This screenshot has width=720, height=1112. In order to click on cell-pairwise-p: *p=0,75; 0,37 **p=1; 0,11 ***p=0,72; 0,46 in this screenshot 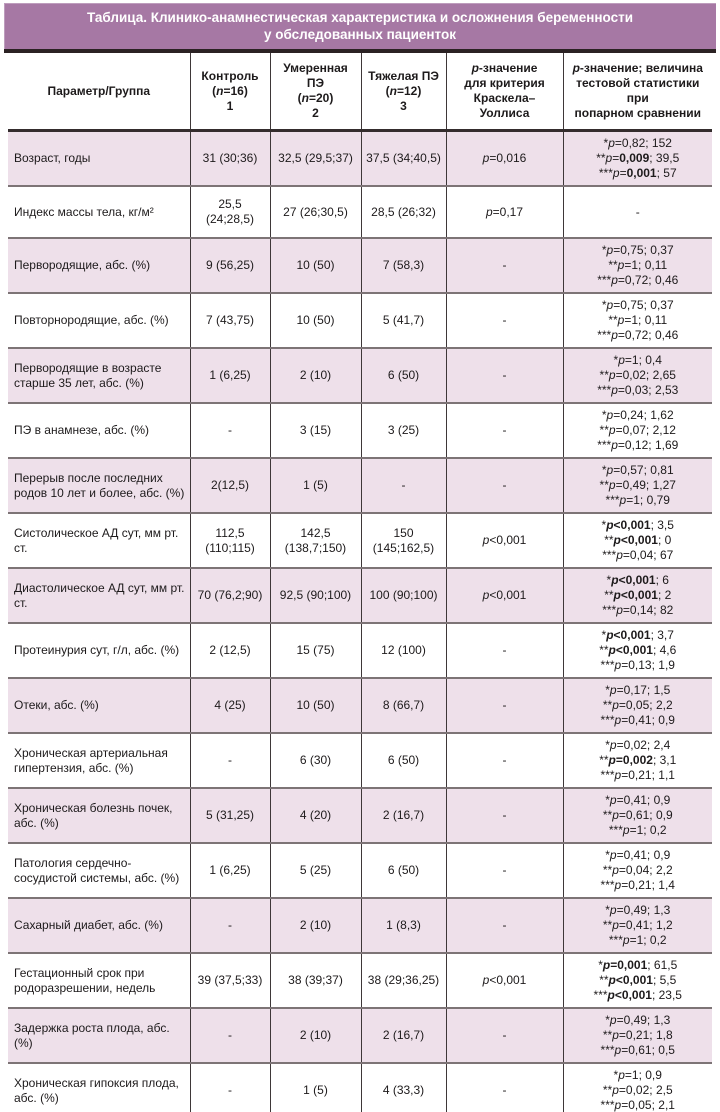, I will do `click(637, 266)`.